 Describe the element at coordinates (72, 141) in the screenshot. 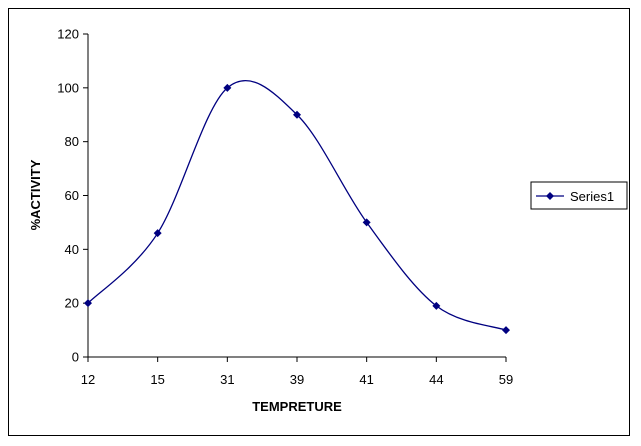

I see `y-tick-label: 80` at that location.